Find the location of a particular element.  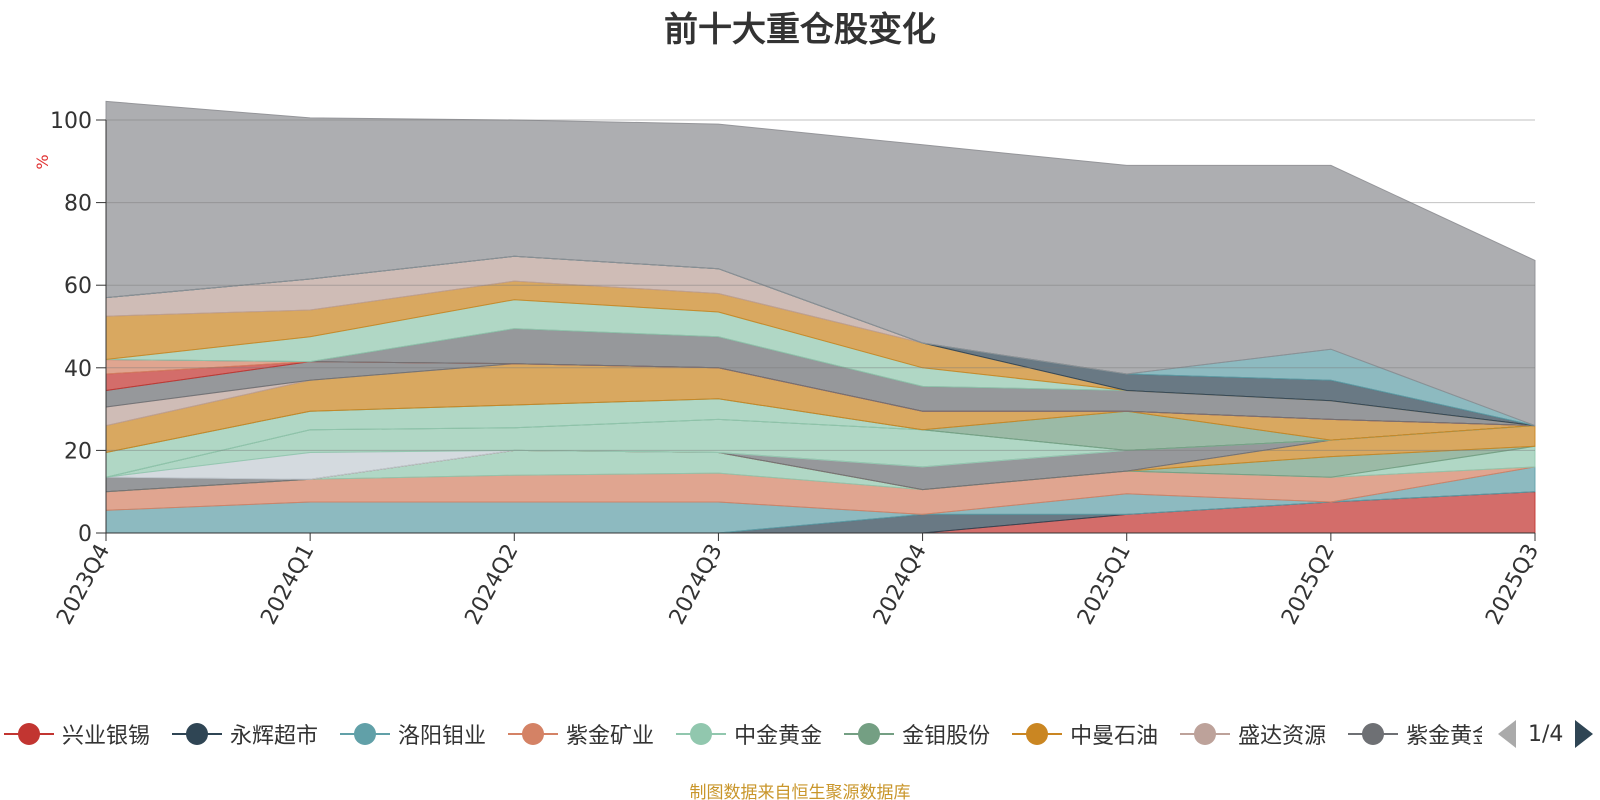

y-axis-unit-label: % is located at coordinates (42, 161).